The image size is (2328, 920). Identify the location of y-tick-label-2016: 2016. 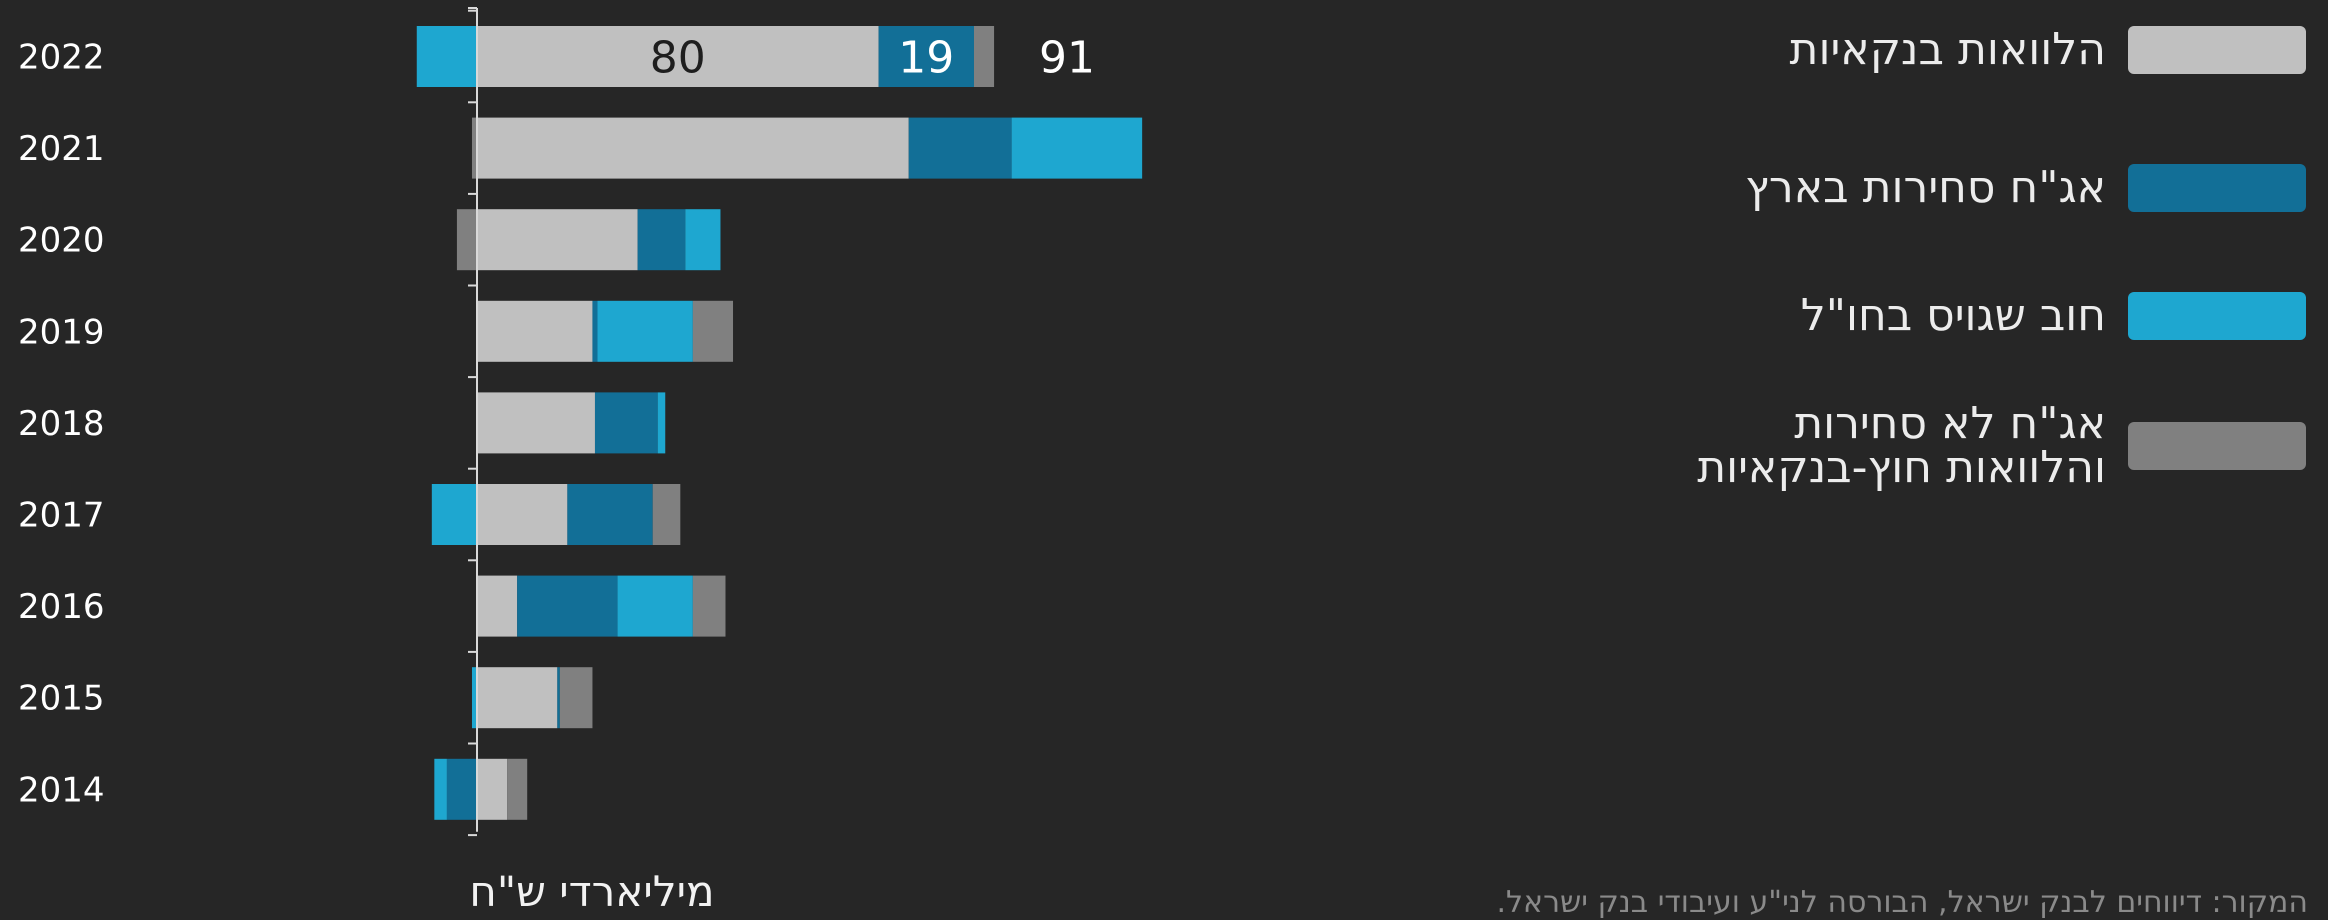
(61, 607).